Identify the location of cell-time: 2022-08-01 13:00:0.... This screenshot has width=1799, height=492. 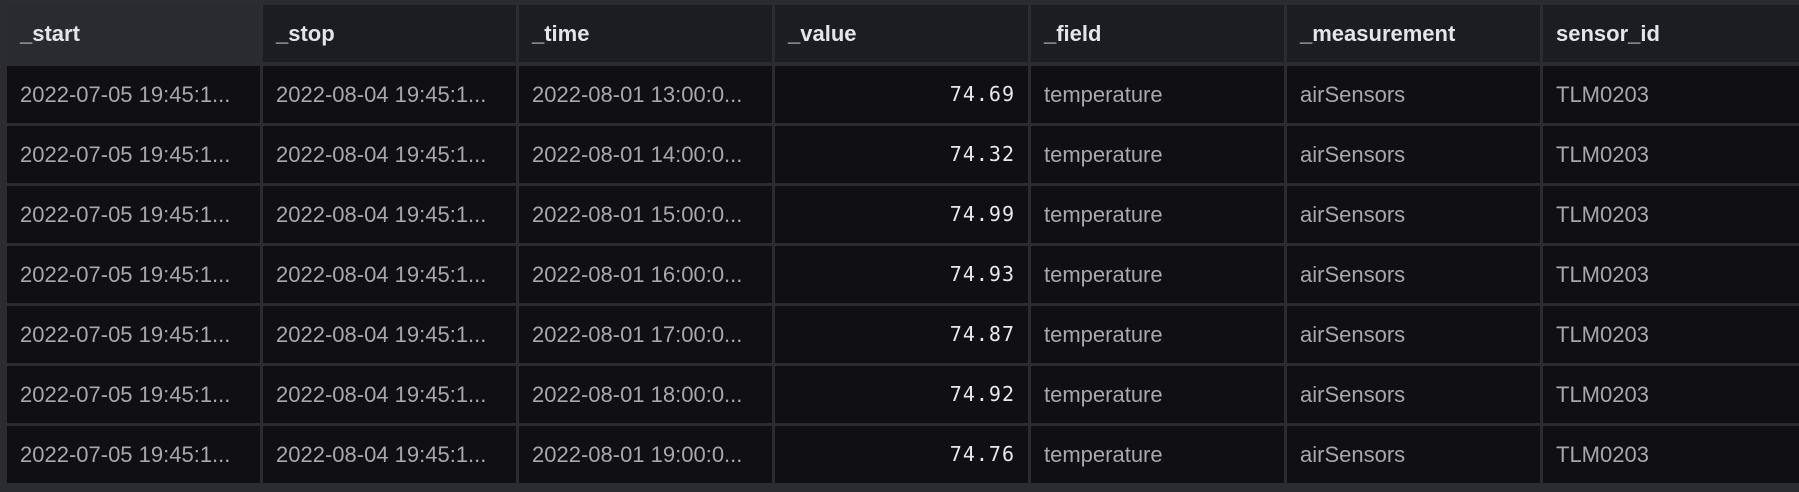
(645, 94).